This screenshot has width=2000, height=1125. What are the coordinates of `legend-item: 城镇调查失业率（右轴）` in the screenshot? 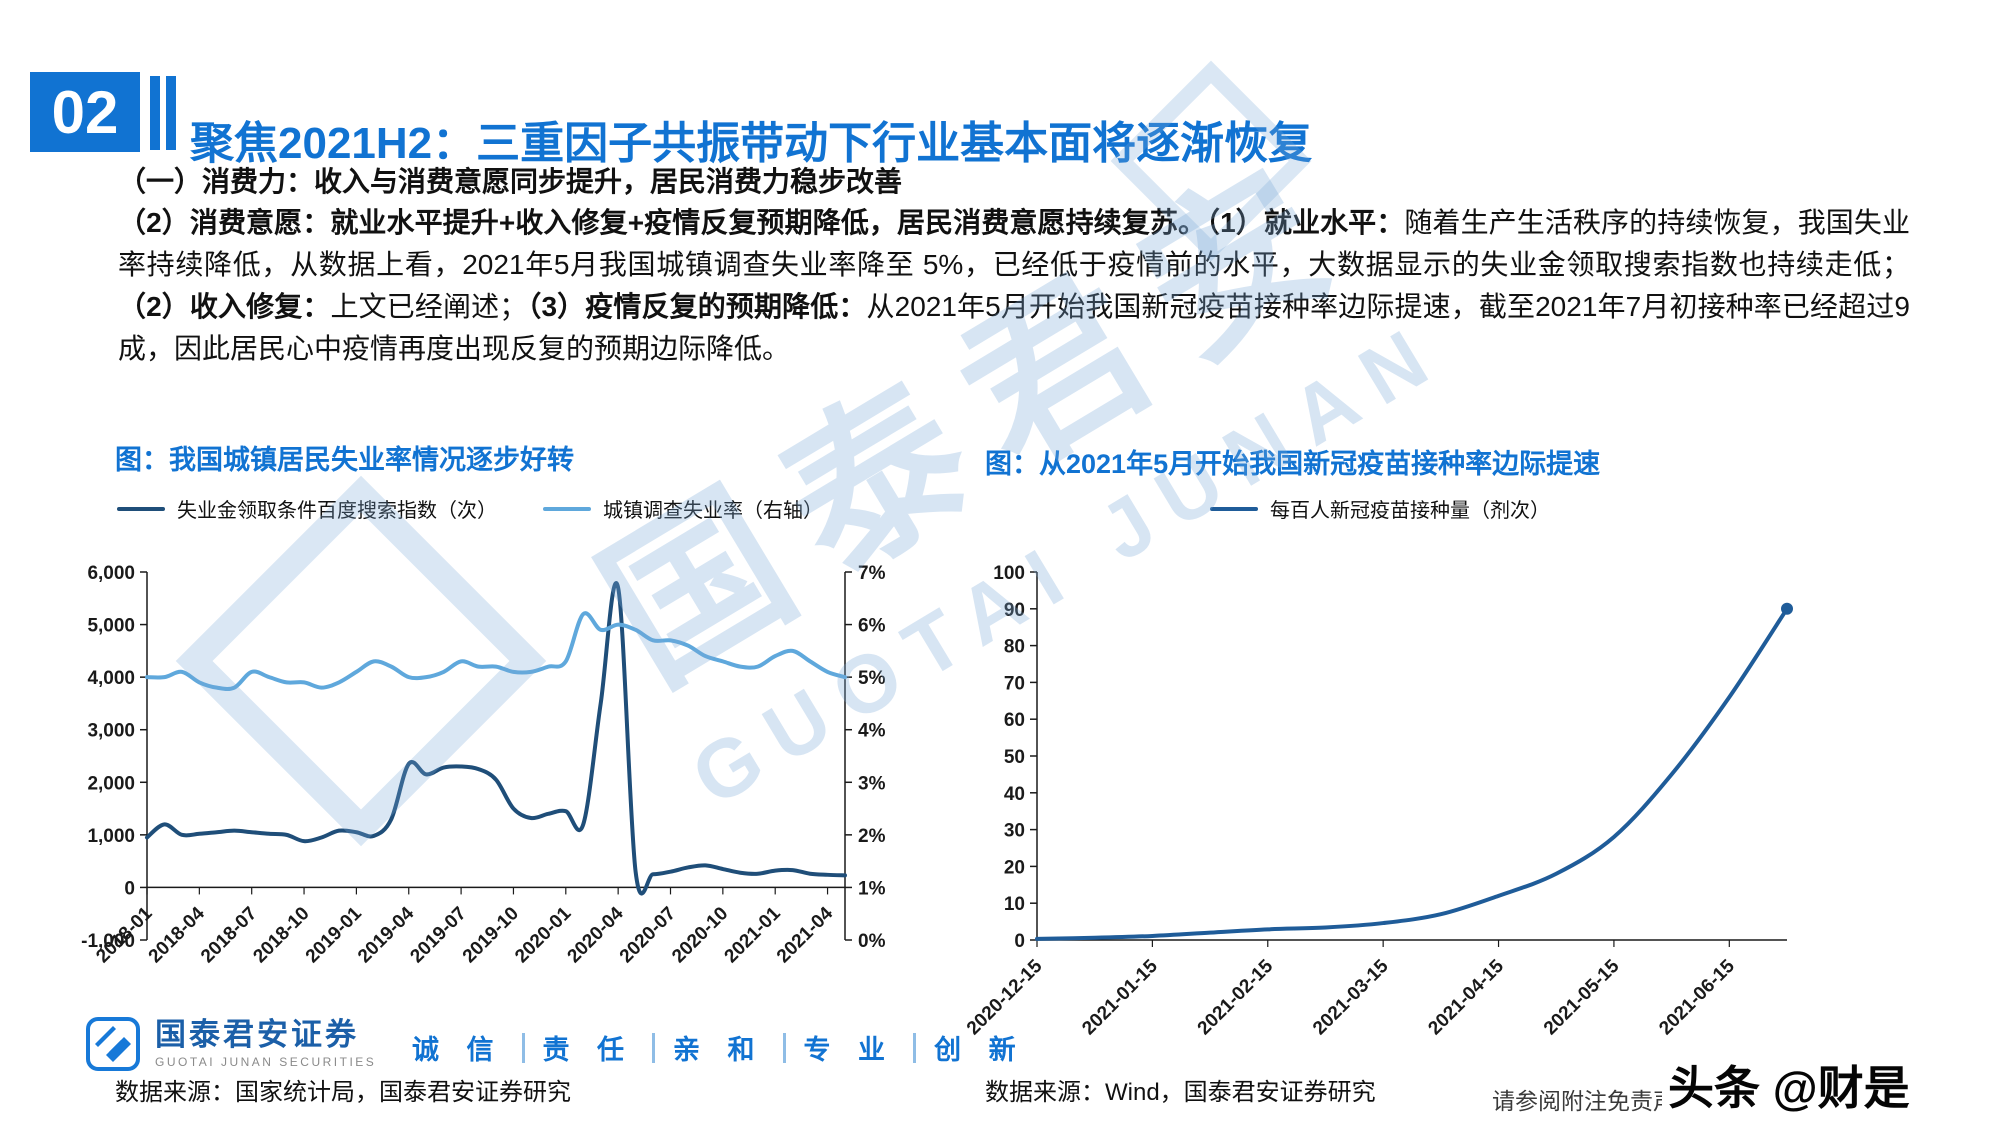 It's located at (683, 508).